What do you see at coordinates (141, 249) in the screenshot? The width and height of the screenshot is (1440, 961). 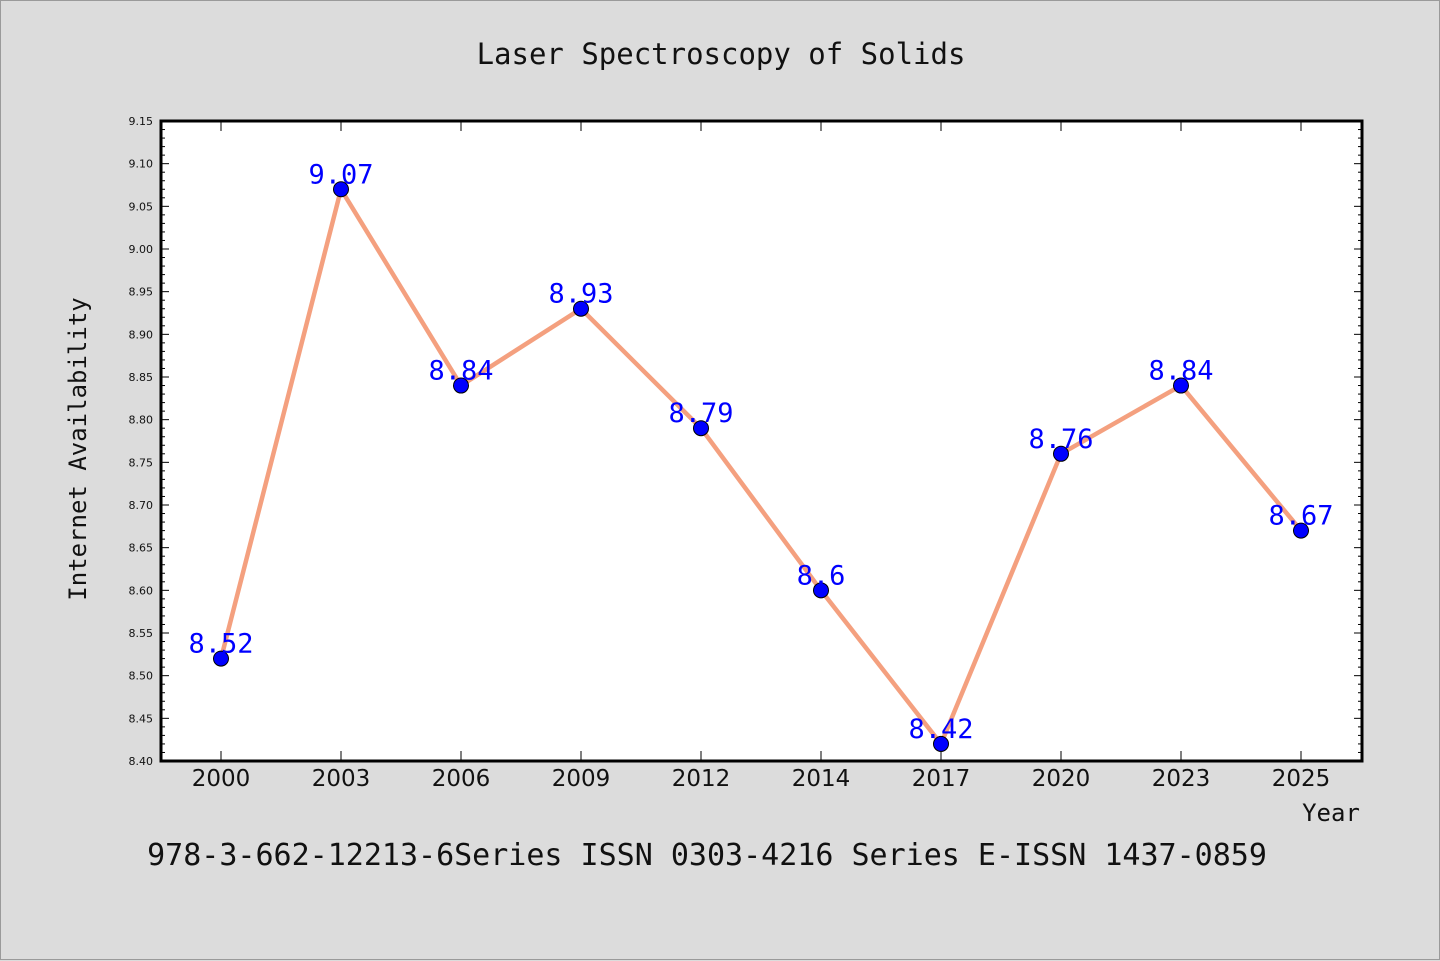 I see `y-tick-label: 9.00` at bounding box center [141, 249].